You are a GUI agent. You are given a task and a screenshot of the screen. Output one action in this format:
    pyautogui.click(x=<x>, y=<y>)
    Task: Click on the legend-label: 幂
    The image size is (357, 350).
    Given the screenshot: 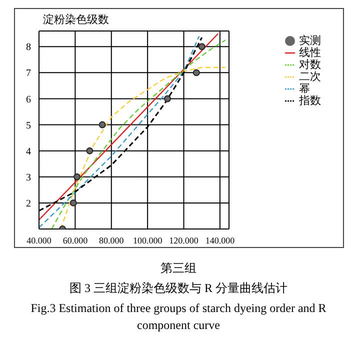 What is the action you would take?
    pyautogui.click(x=304, y=89)
    